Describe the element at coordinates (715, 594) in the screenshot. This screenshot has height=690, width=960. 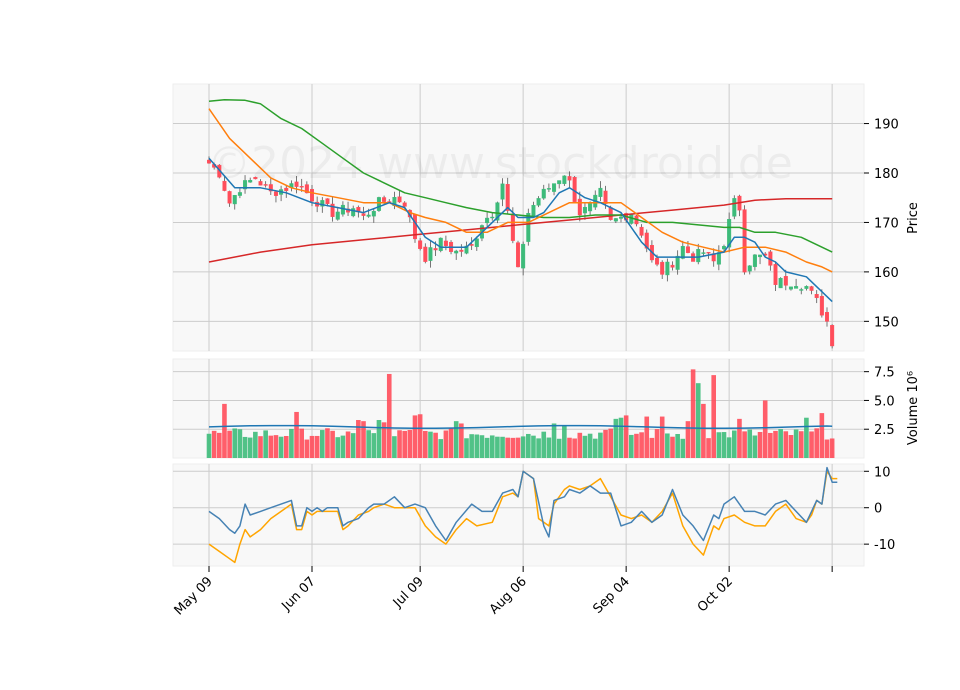
I see `x-tick-label: Oct 02` at that location.